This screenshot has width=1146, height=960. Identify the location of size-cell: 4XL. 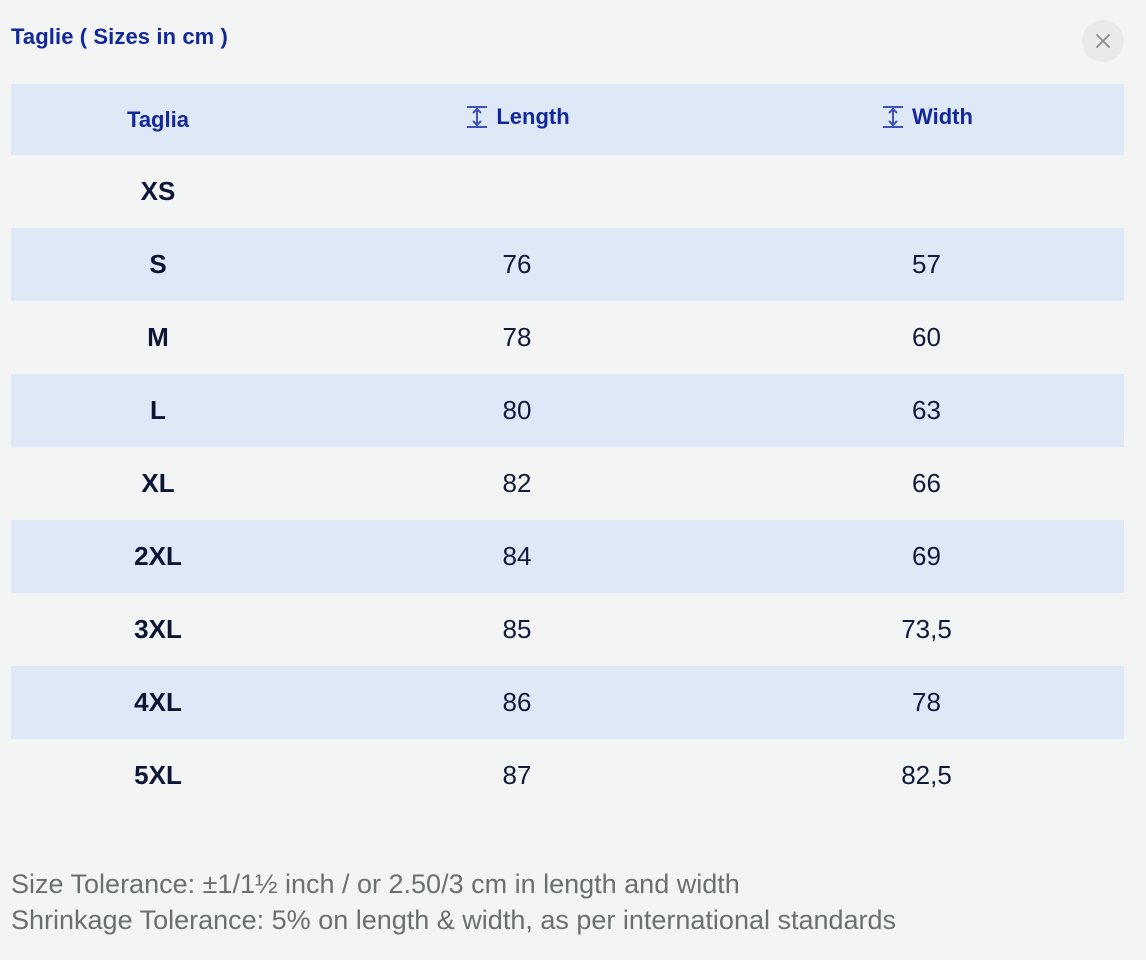
(158, 702).